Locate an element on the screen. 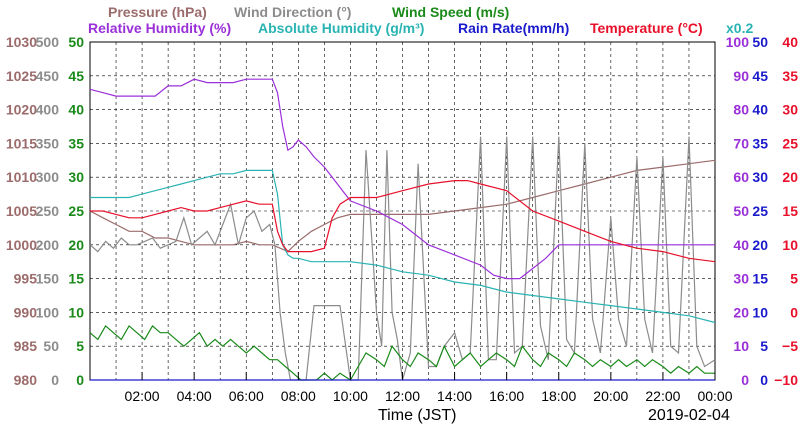  right-tick-temperature: −5 is located at coordinates (790, 346).